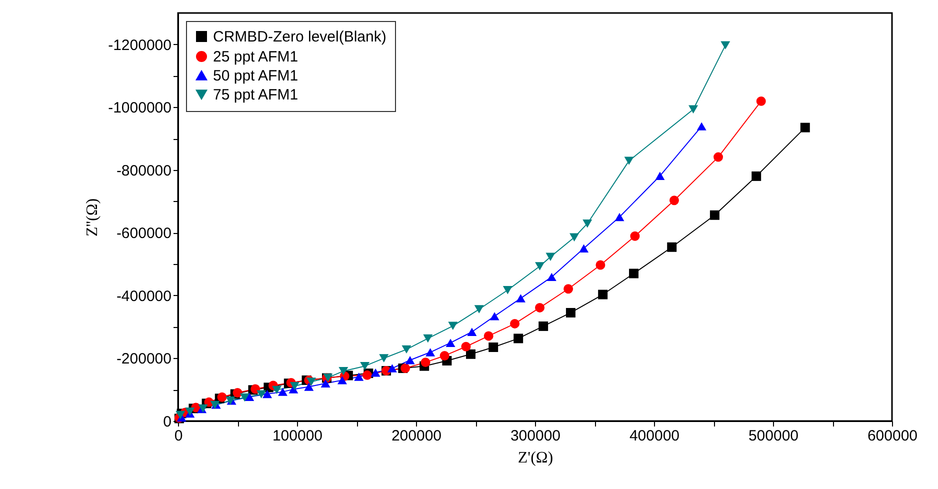 Image resolution: width=938 pixels, height=489 pixels. I want to click on y-tick-label: -600000, so click(144, 233).